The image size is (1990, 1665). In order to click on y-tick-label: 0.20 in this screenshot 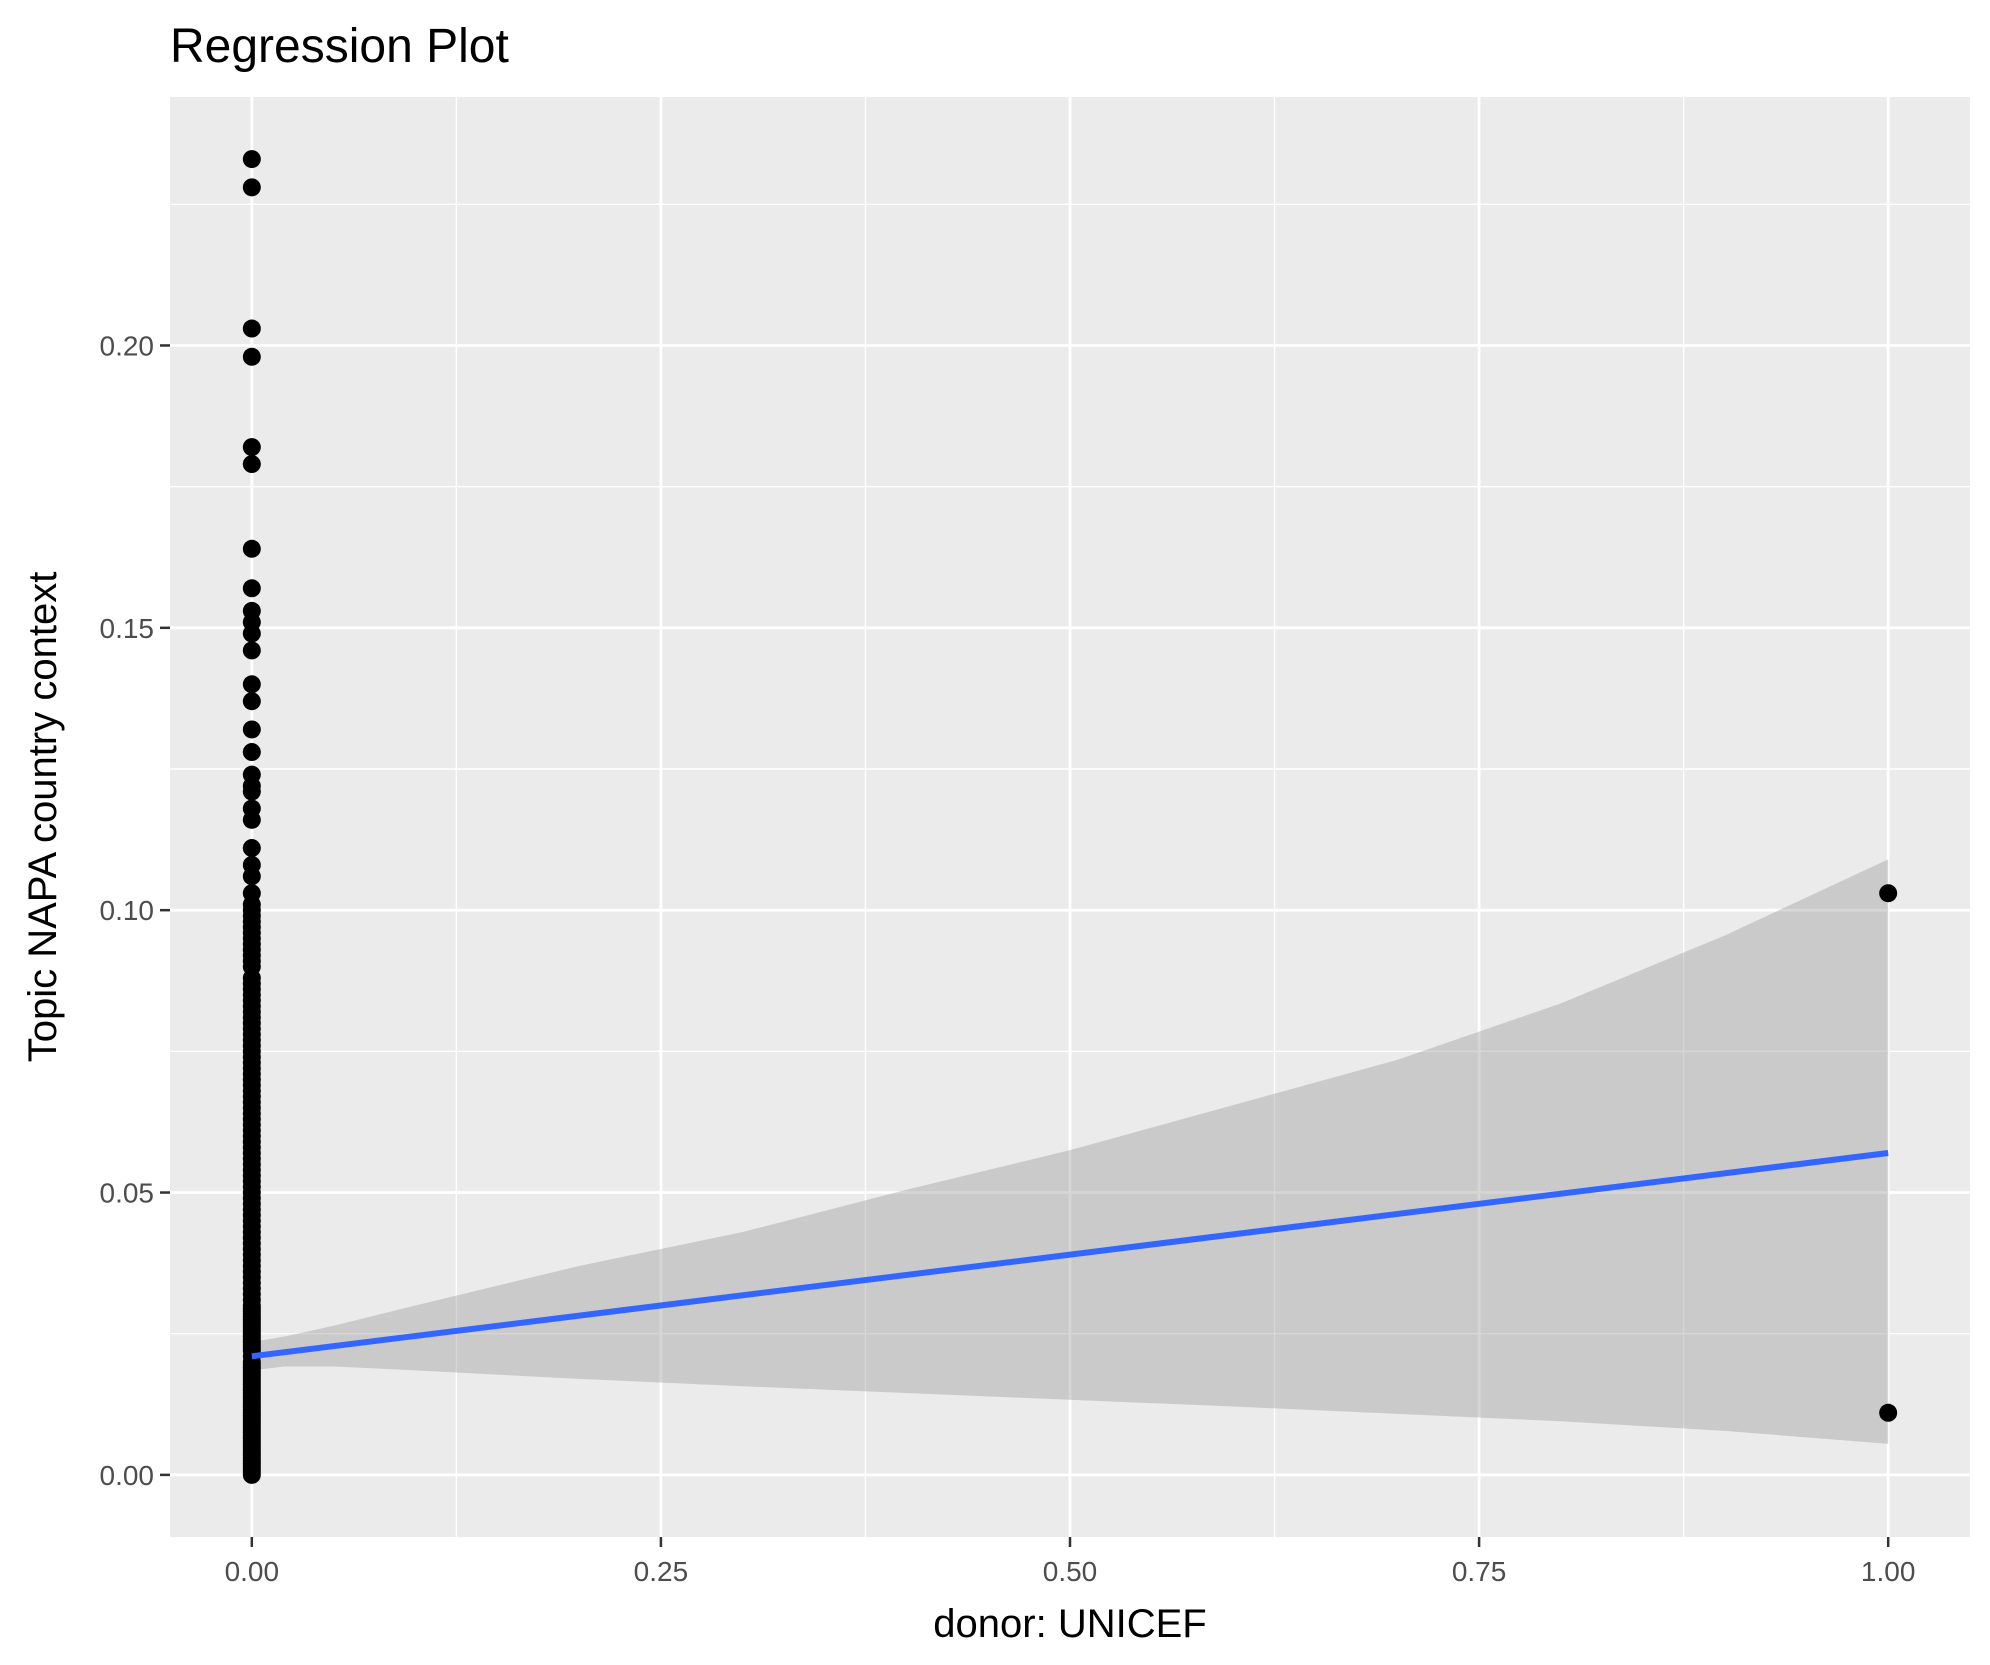, I will do `click(127, 345)`.